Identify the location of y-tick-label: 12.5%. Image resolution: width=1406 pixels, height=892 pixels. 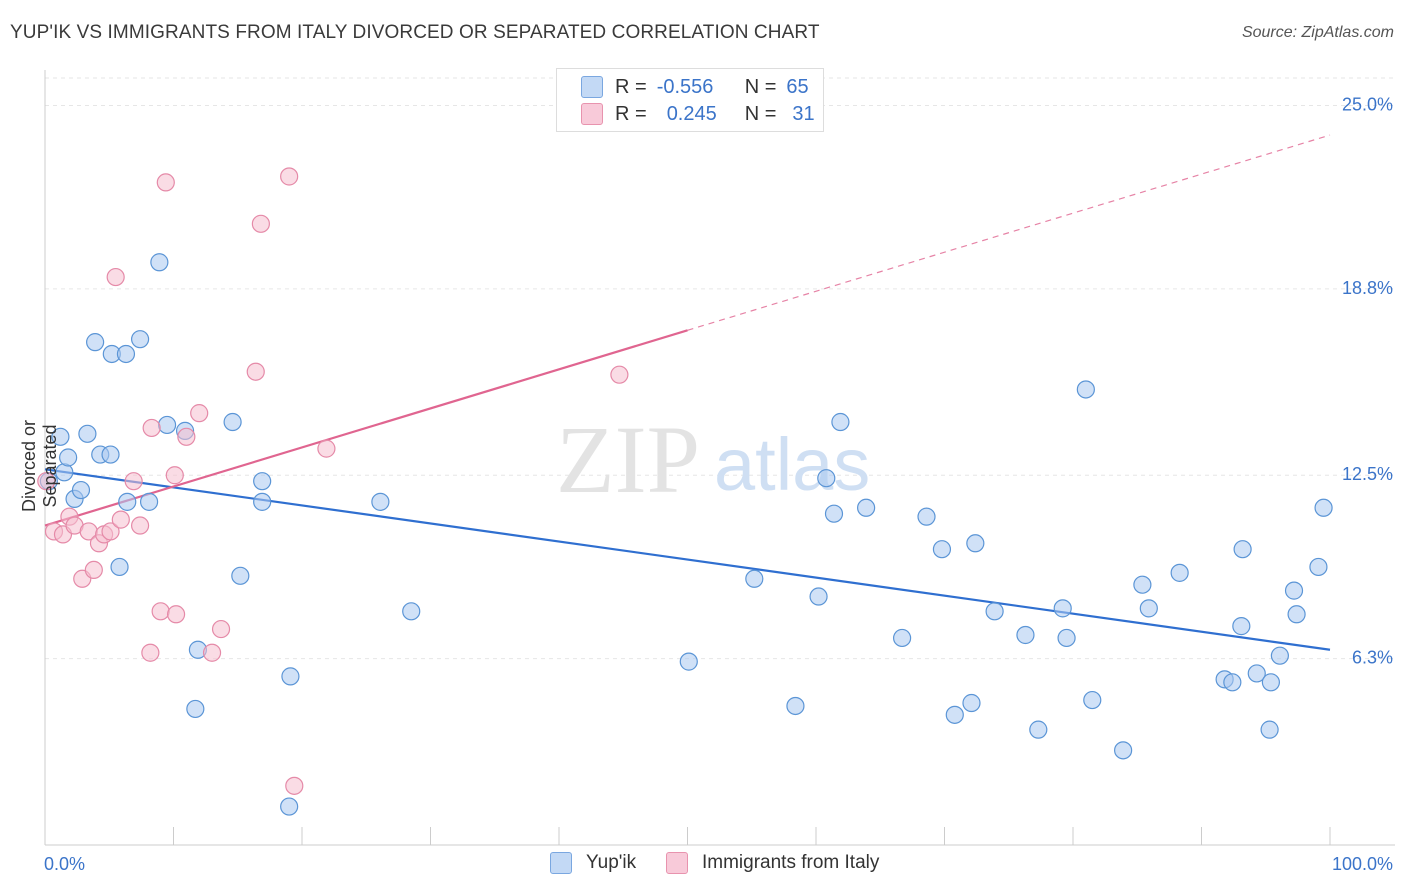
(1367, 474).